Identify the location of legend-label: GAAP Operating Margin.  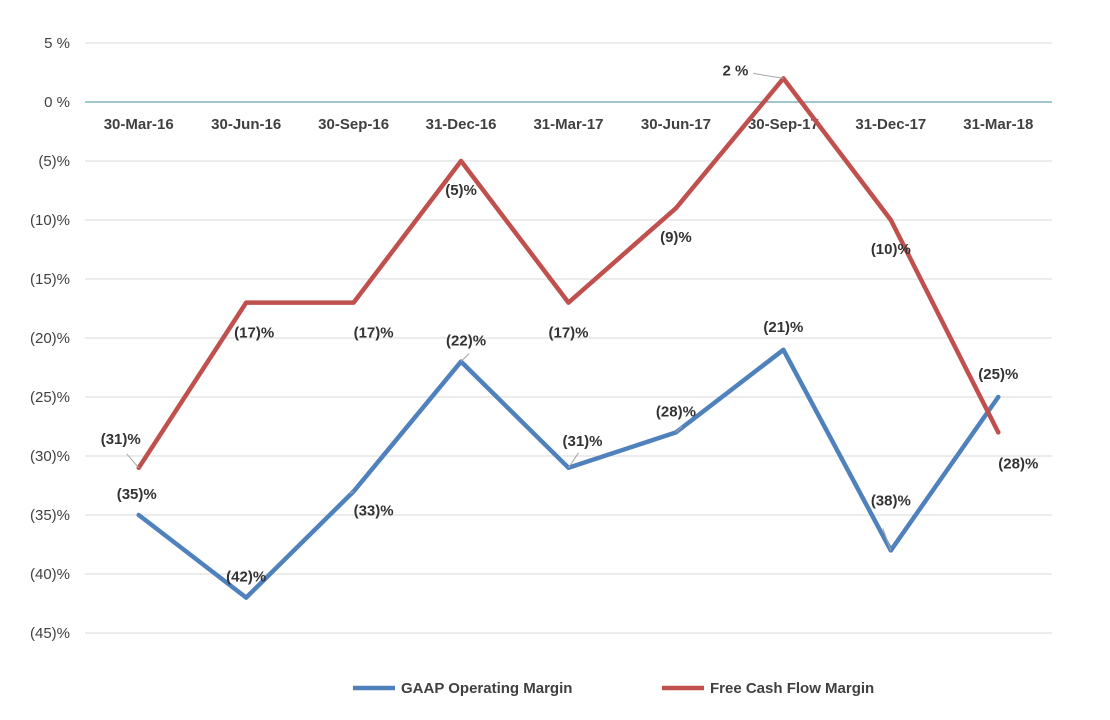
(486, 688).